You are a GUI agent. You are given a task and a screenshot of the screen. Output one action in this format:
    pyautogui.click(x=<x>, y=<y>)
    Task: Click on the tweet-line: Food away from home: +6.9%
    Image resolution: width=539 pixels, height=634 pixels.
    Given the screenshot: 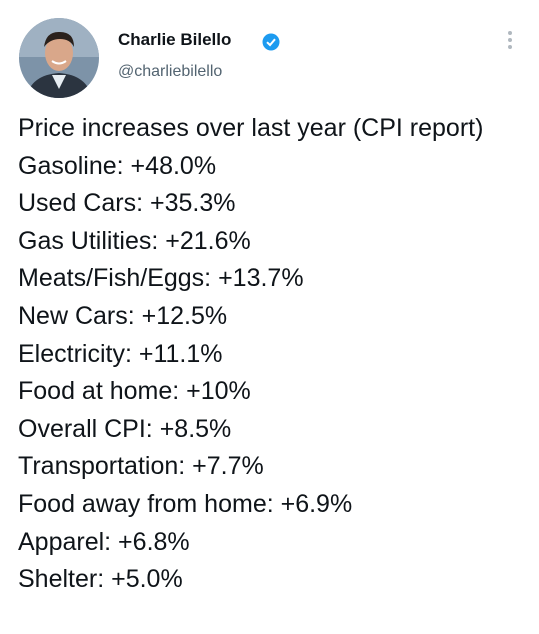 What is the action you would take?
    pyautogui.click(x=185, y=503)
    